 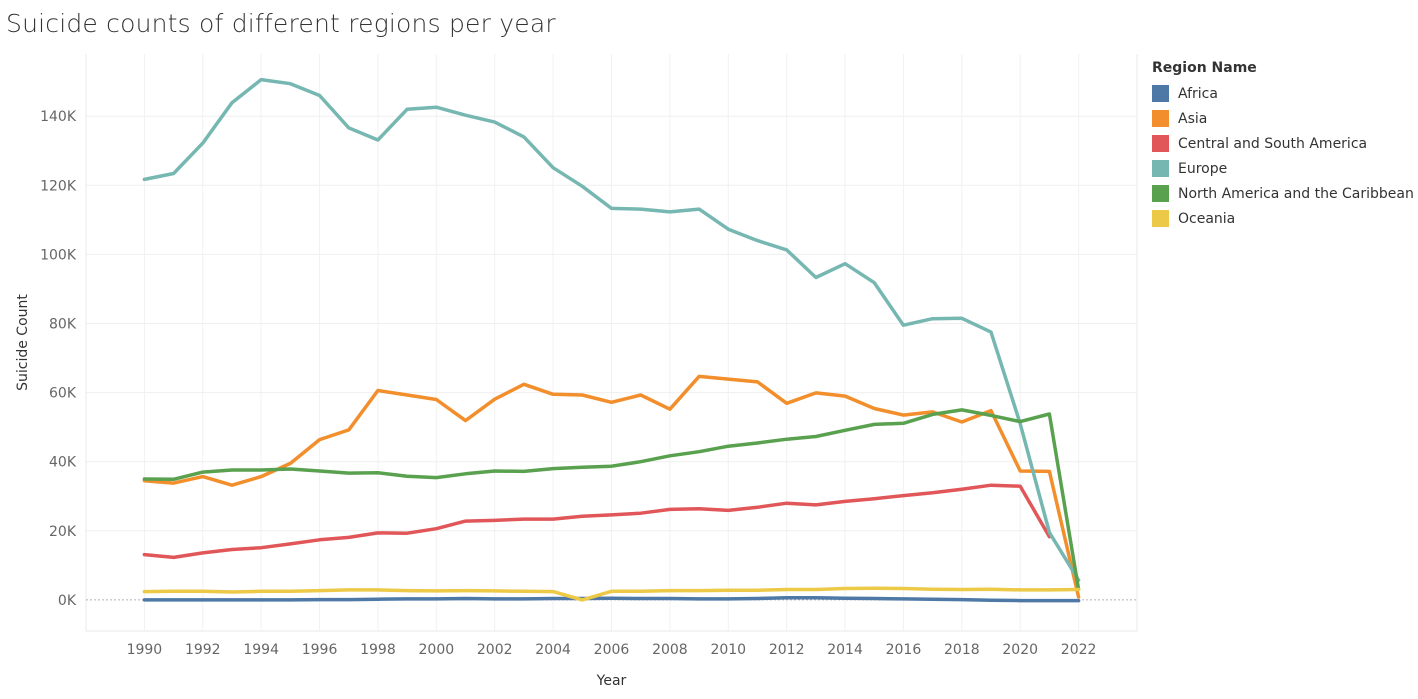 I want to click on legend-item-north-america-and-the-caribbean: North America and the Caribbean, so click(x=1283, y=193).